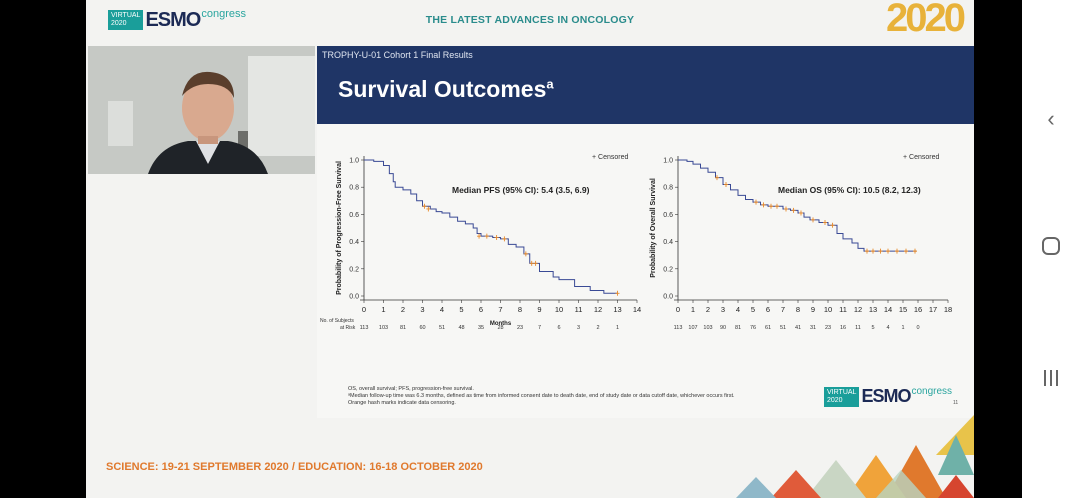  Describe the element at coordinates (842, 392) in the screenshot. I see `slide-logo-virtual-text: VIRTUAL` at that location.